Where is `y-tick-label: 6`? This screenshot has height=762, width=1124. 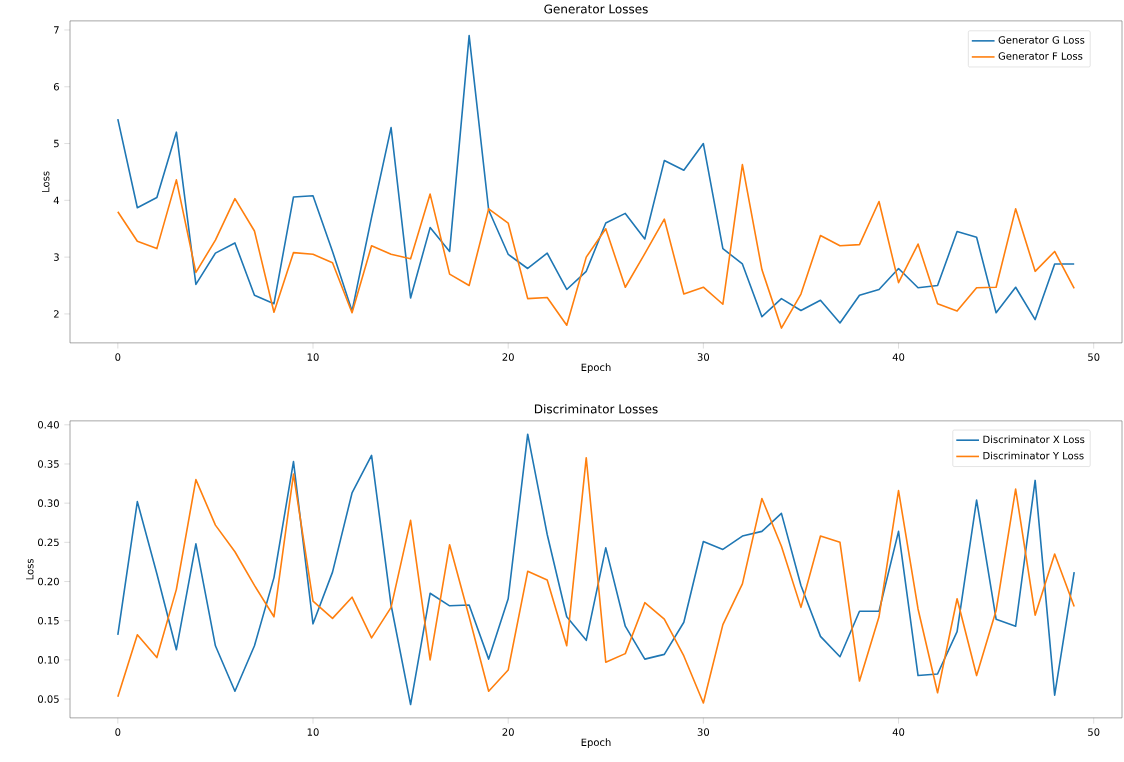
y-tick-label: 6 is located at coordinates (56, 87).